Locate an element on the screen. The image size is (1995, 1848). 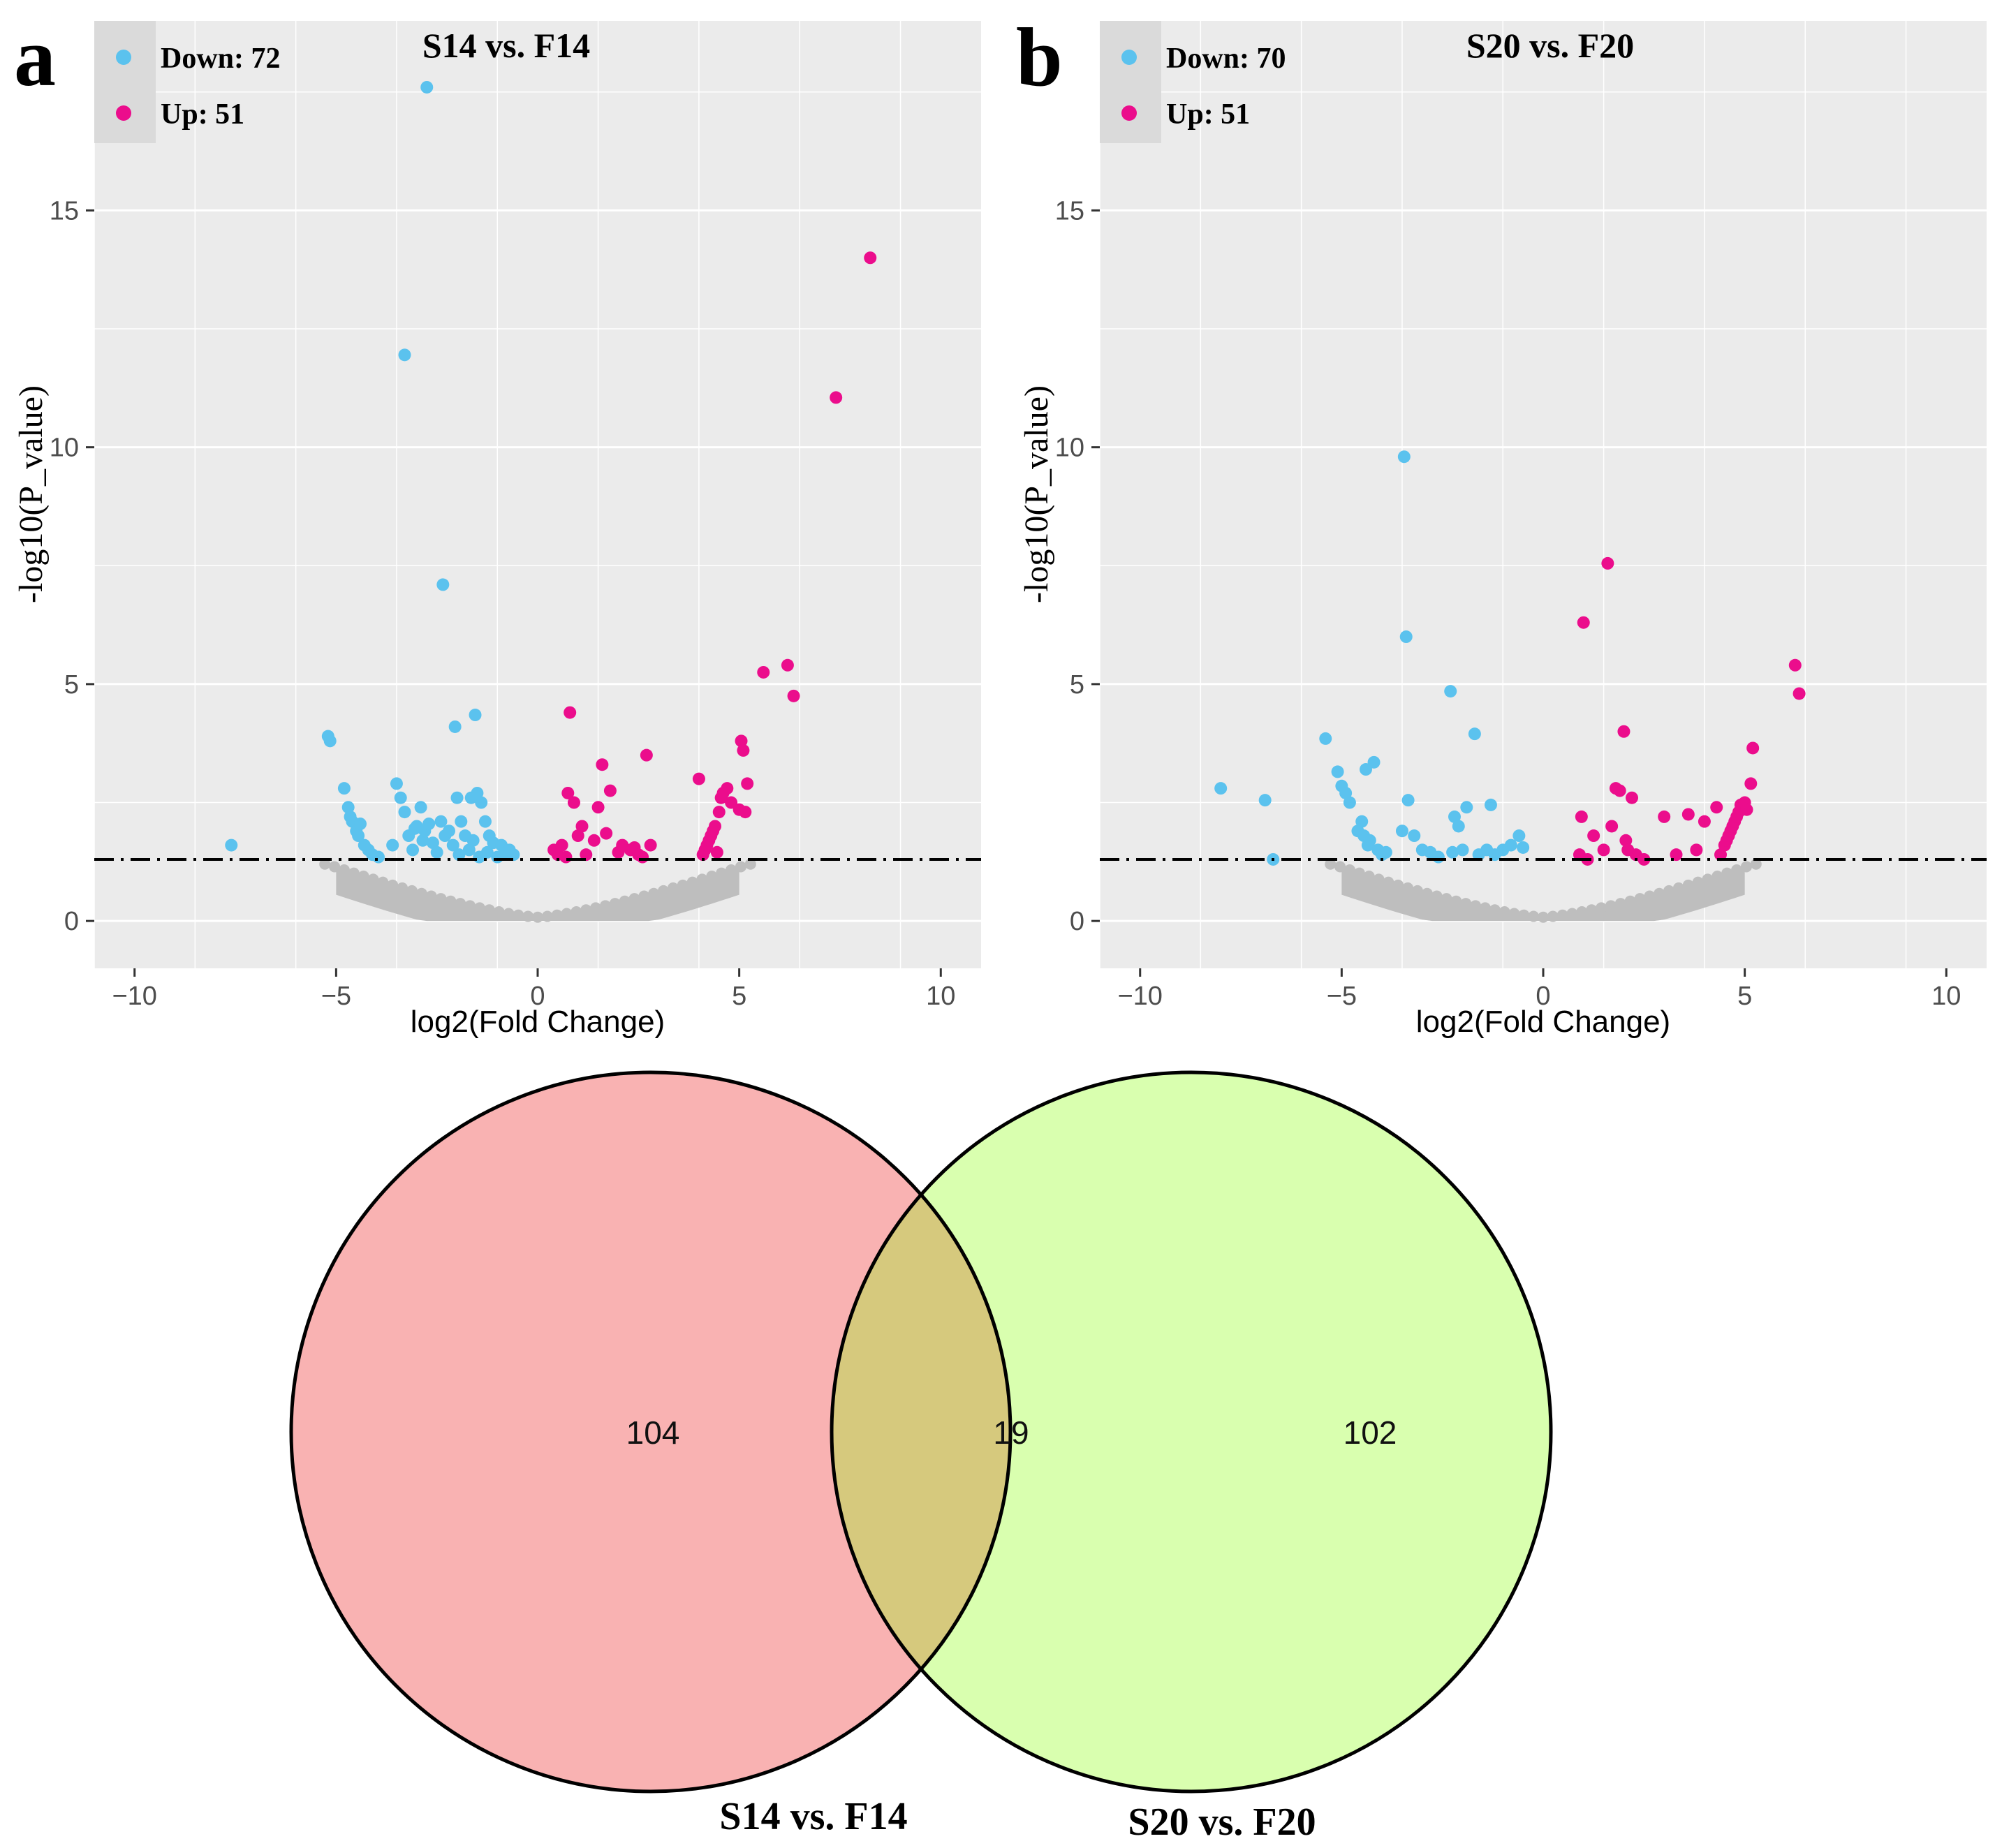
nonsignificant-points-cloud is located at coordinates (537, 895).